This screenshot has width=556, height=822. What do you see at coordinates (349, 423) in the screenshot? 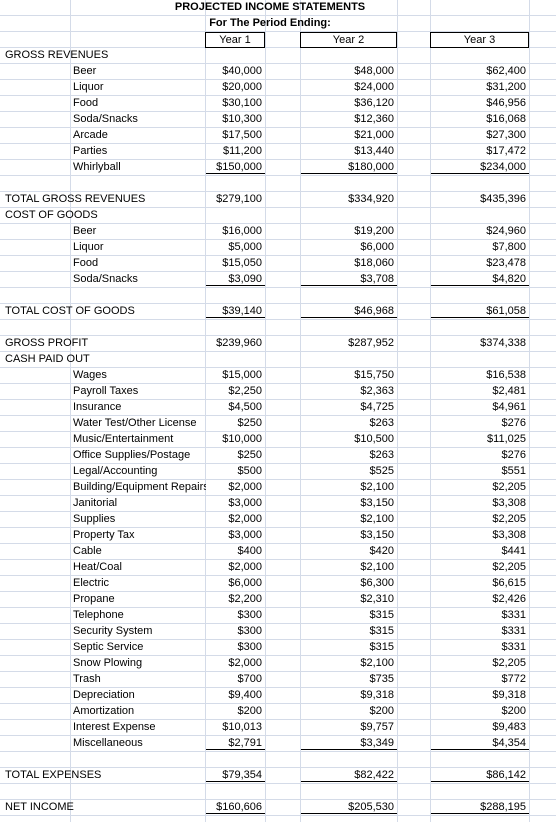
I see `amount: $263` at bounding box center [349, 423].